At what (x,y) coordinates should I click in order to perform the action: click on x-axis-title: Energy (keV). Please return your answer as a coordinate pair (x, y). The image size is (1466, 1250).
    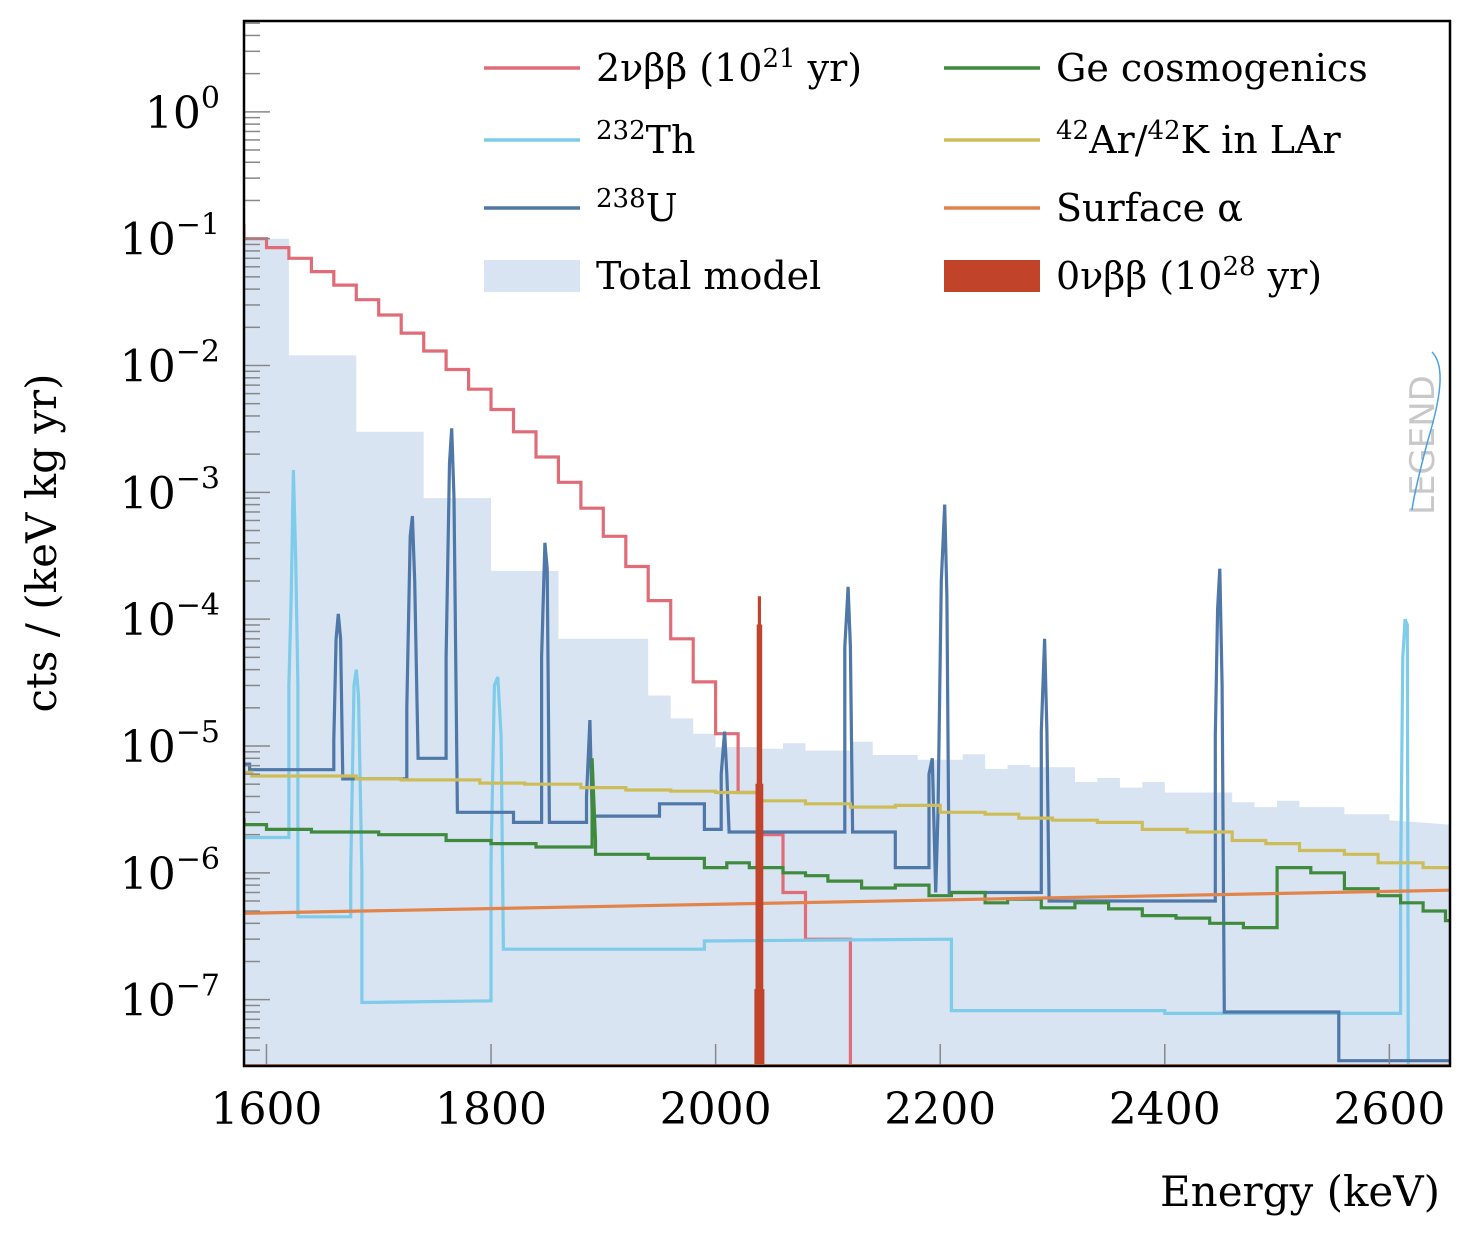
    Looking at the image, I should click on (1300, 1191).